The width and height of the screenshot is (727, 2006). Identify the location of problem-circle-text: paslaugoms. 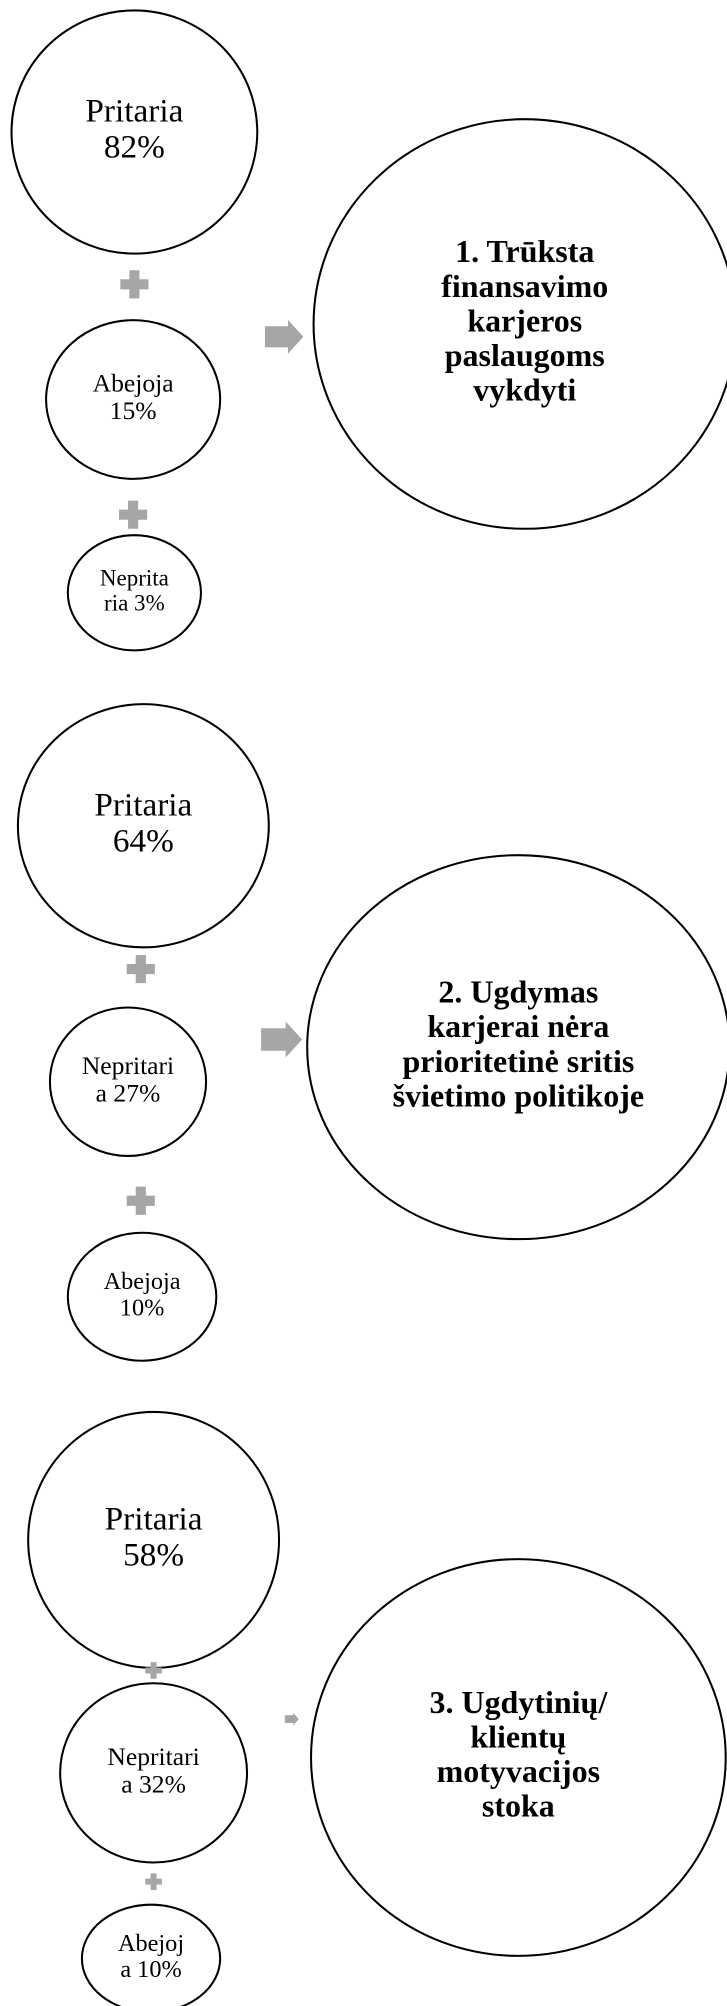
(525, 355).